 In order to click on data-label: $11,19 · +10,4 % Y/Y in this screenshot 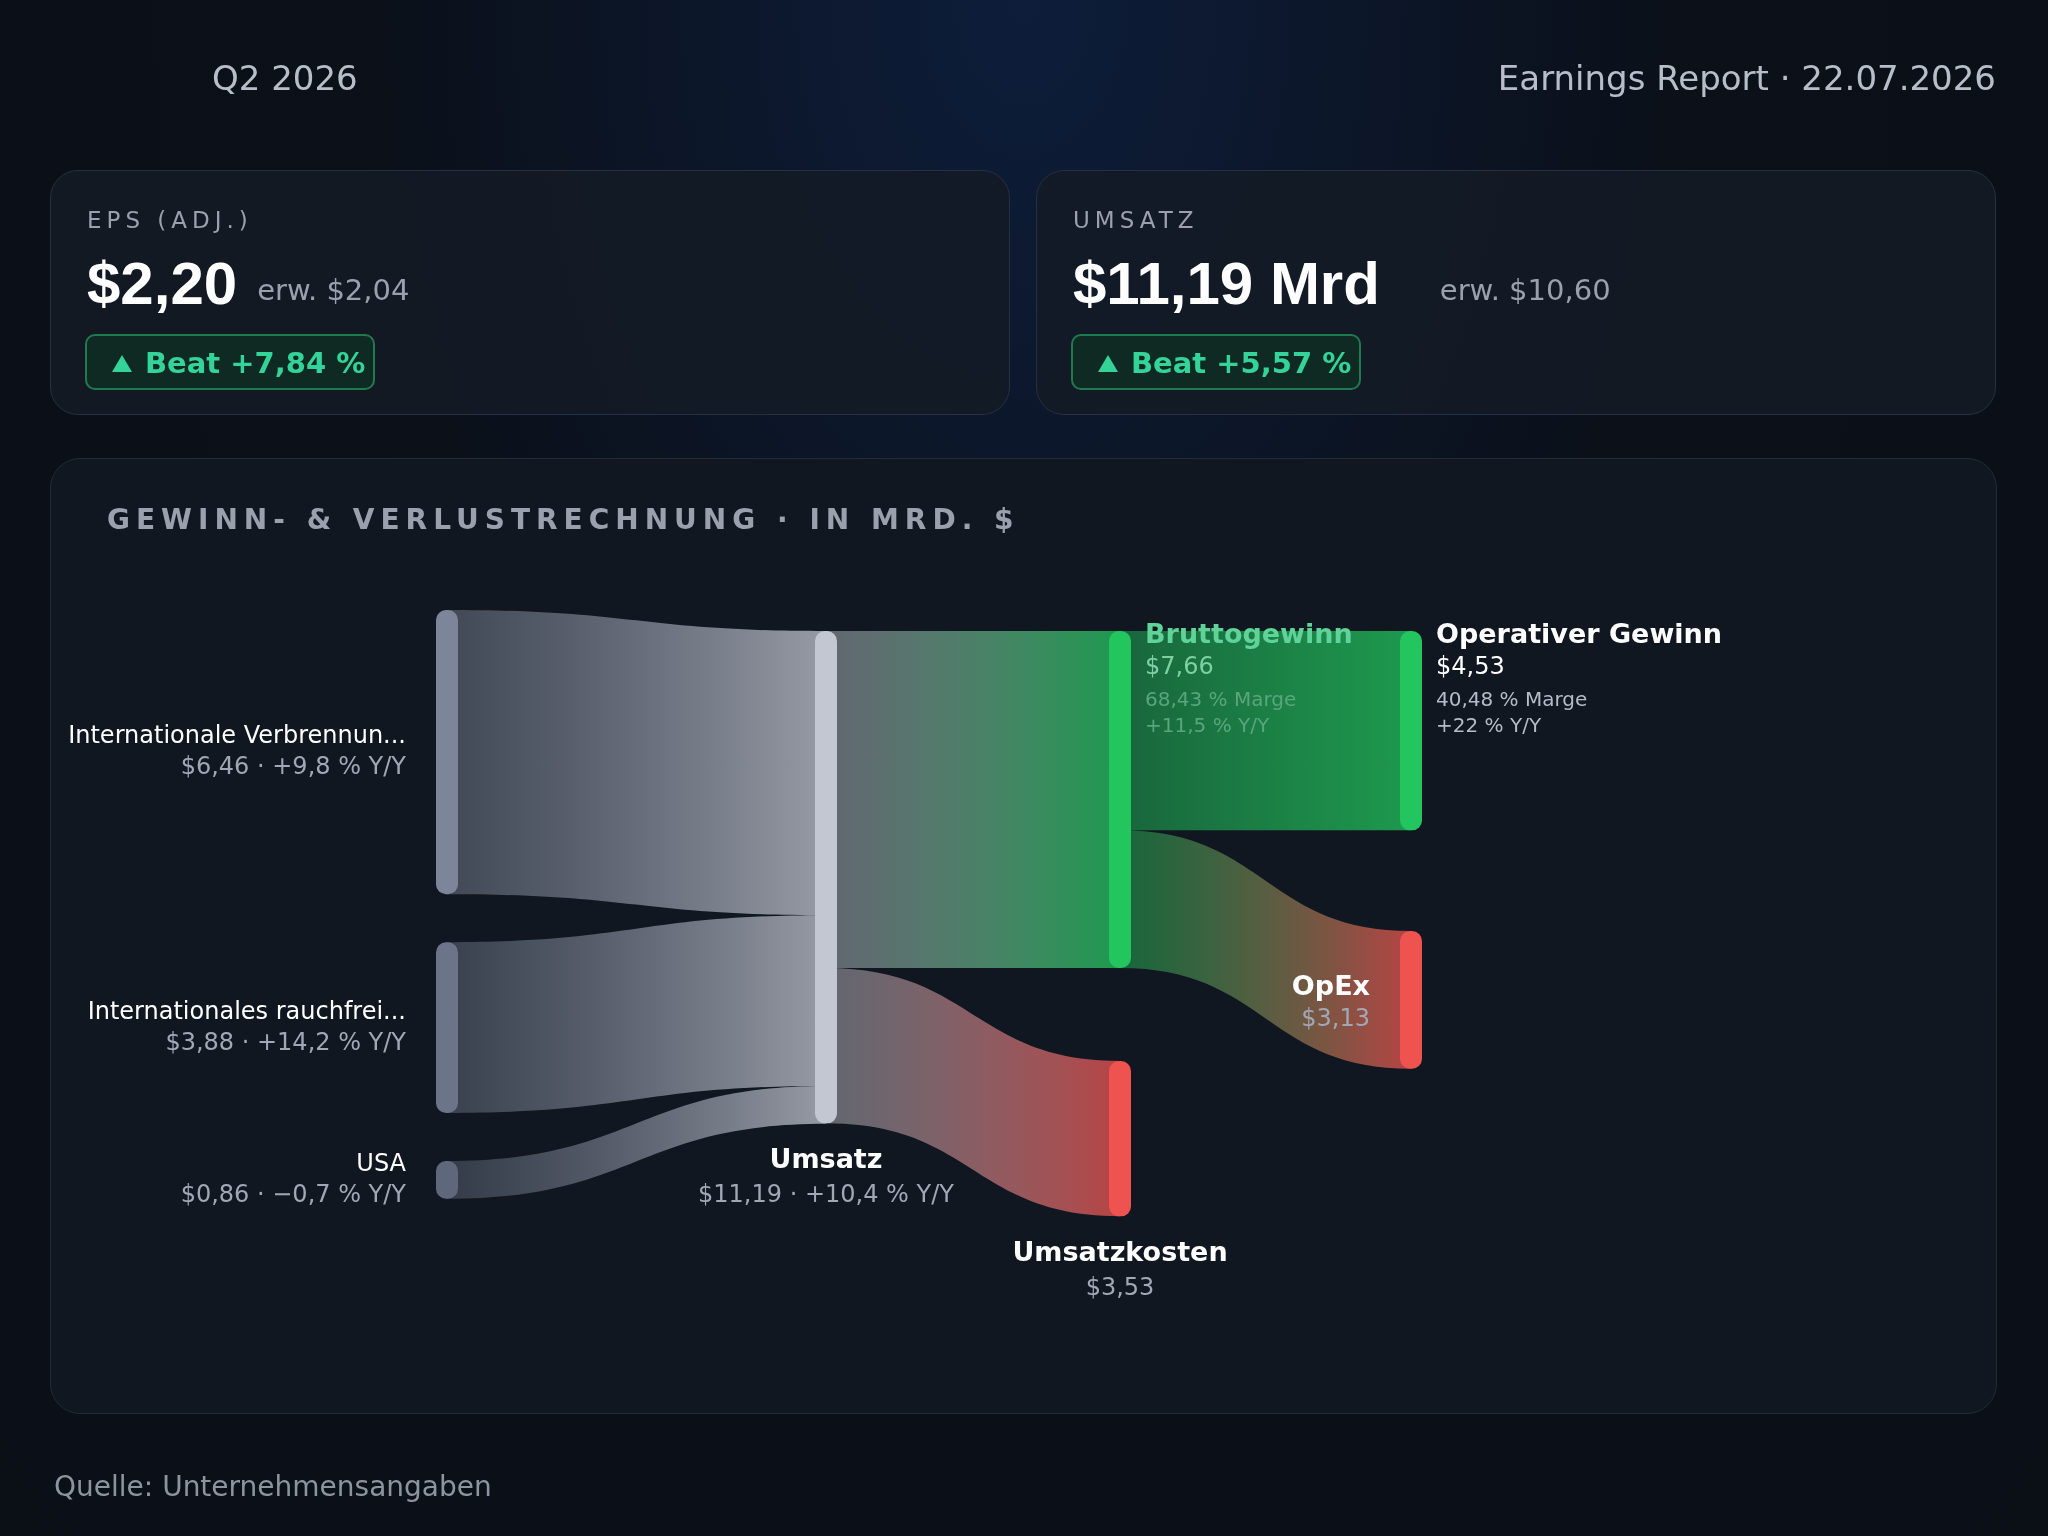, I will do `click(826, 1193)`.